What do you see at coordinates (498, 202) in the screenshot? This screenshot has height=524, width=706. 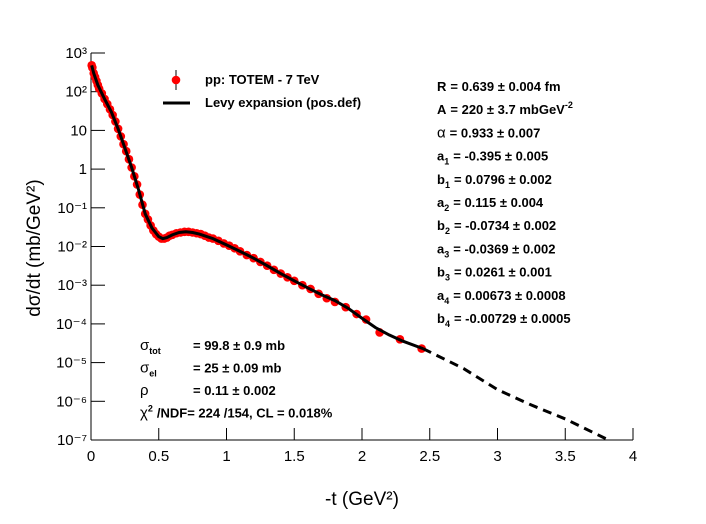 I see `annotation-text: = 0.115 ± 0.004` at bounding box center [498, 202].